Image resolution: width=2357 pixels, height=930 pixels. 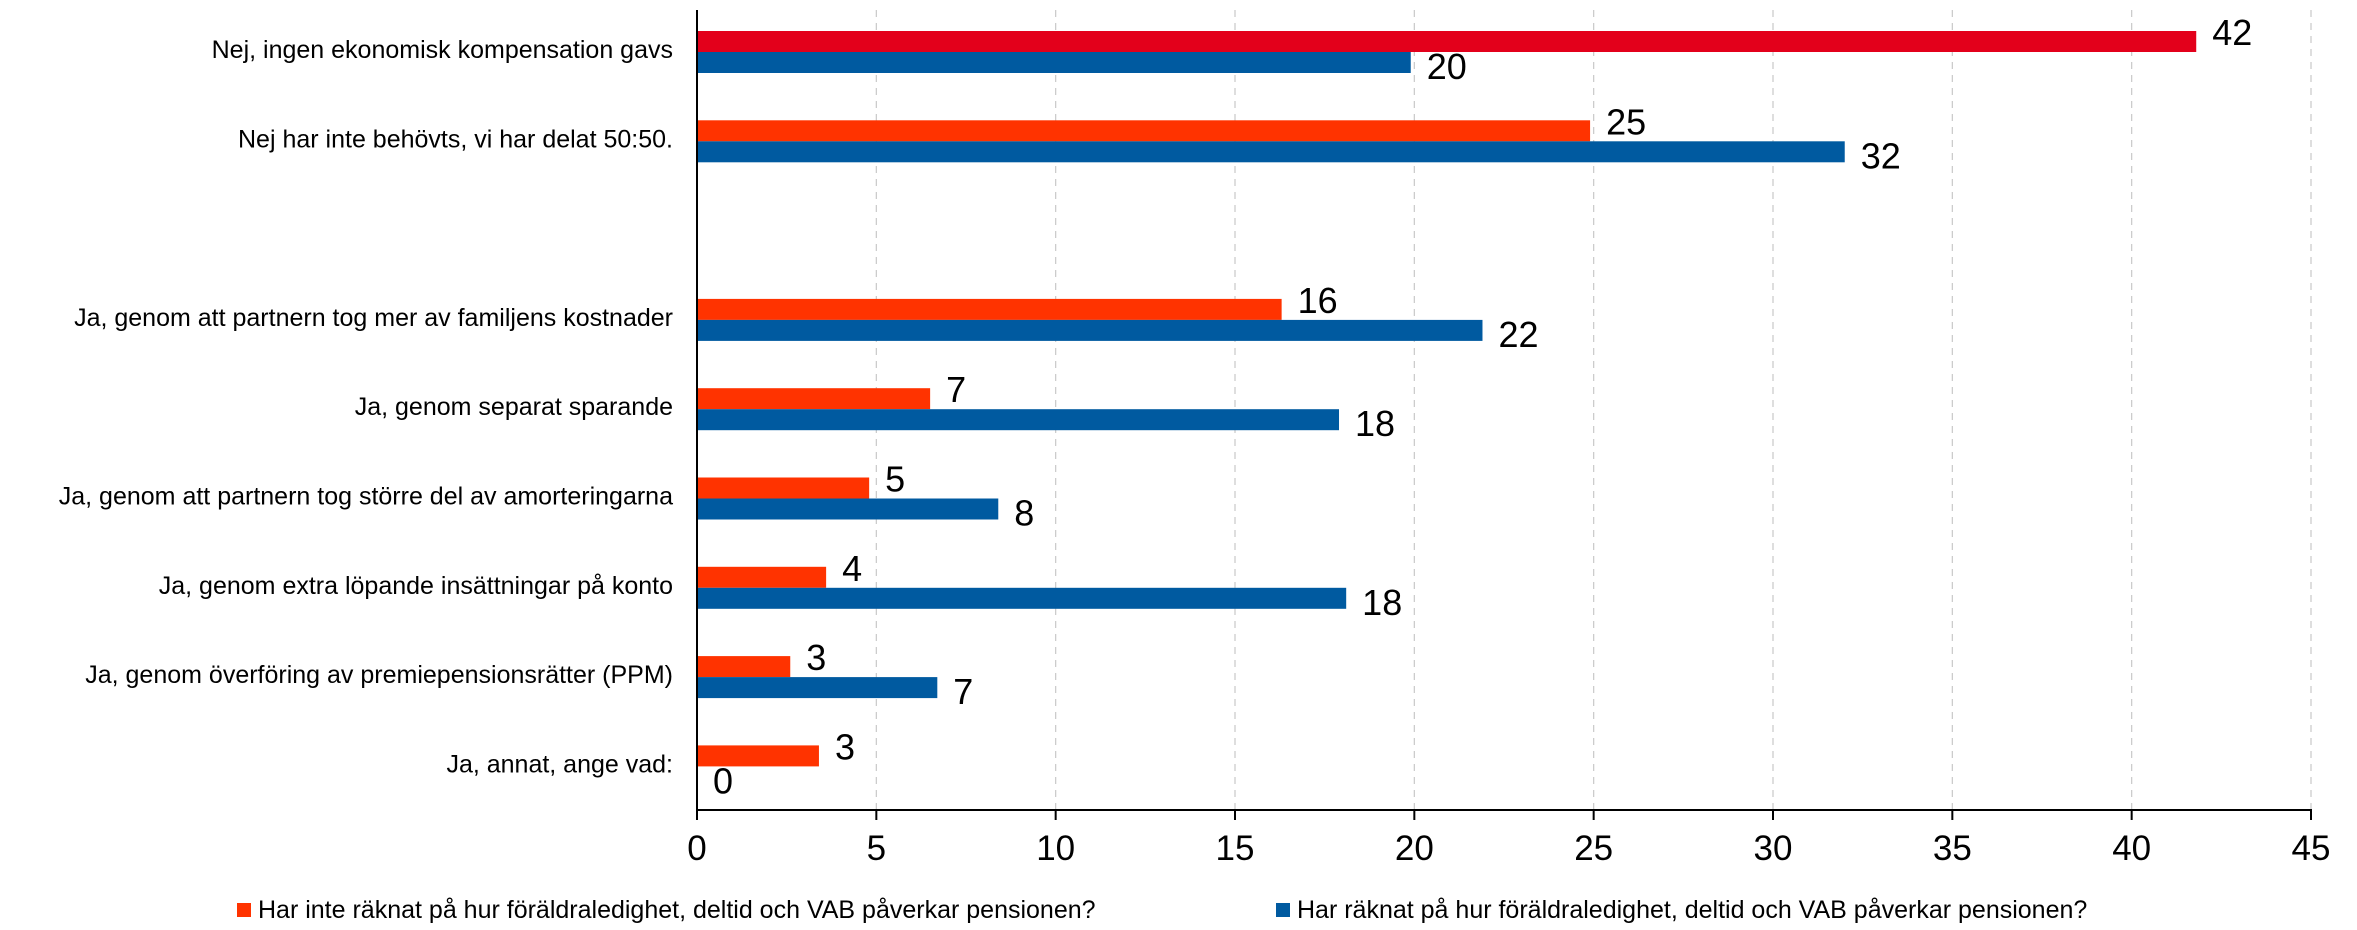 What do you see at coordinates (1593, 848) in the screenshot?
I see `x-tick-label: 25` at bounding box center [1593, 848].